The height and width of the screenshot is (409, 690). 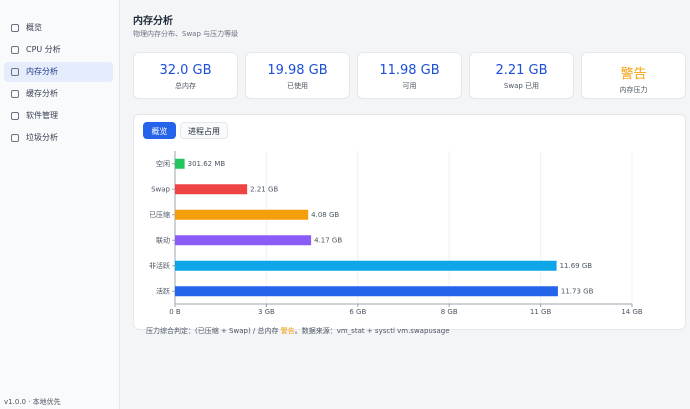 I want to click on value-label: 11.69 GB, so click(x=576, y=266).